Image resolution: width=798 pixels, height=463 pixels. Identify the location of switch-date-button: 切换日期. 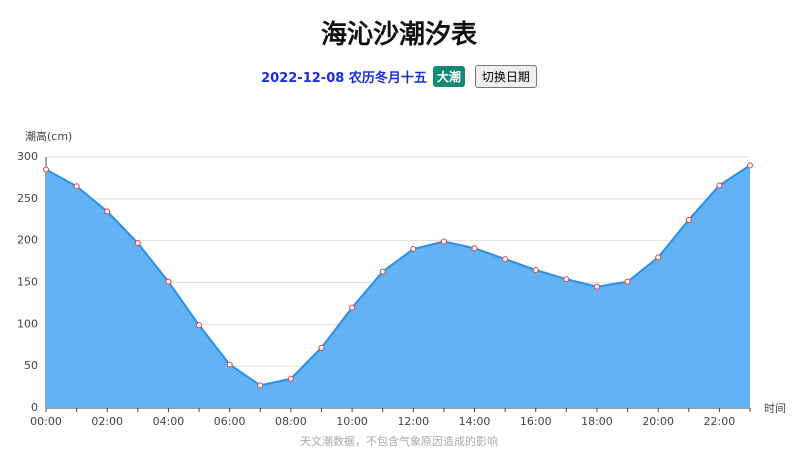
(505, 76).